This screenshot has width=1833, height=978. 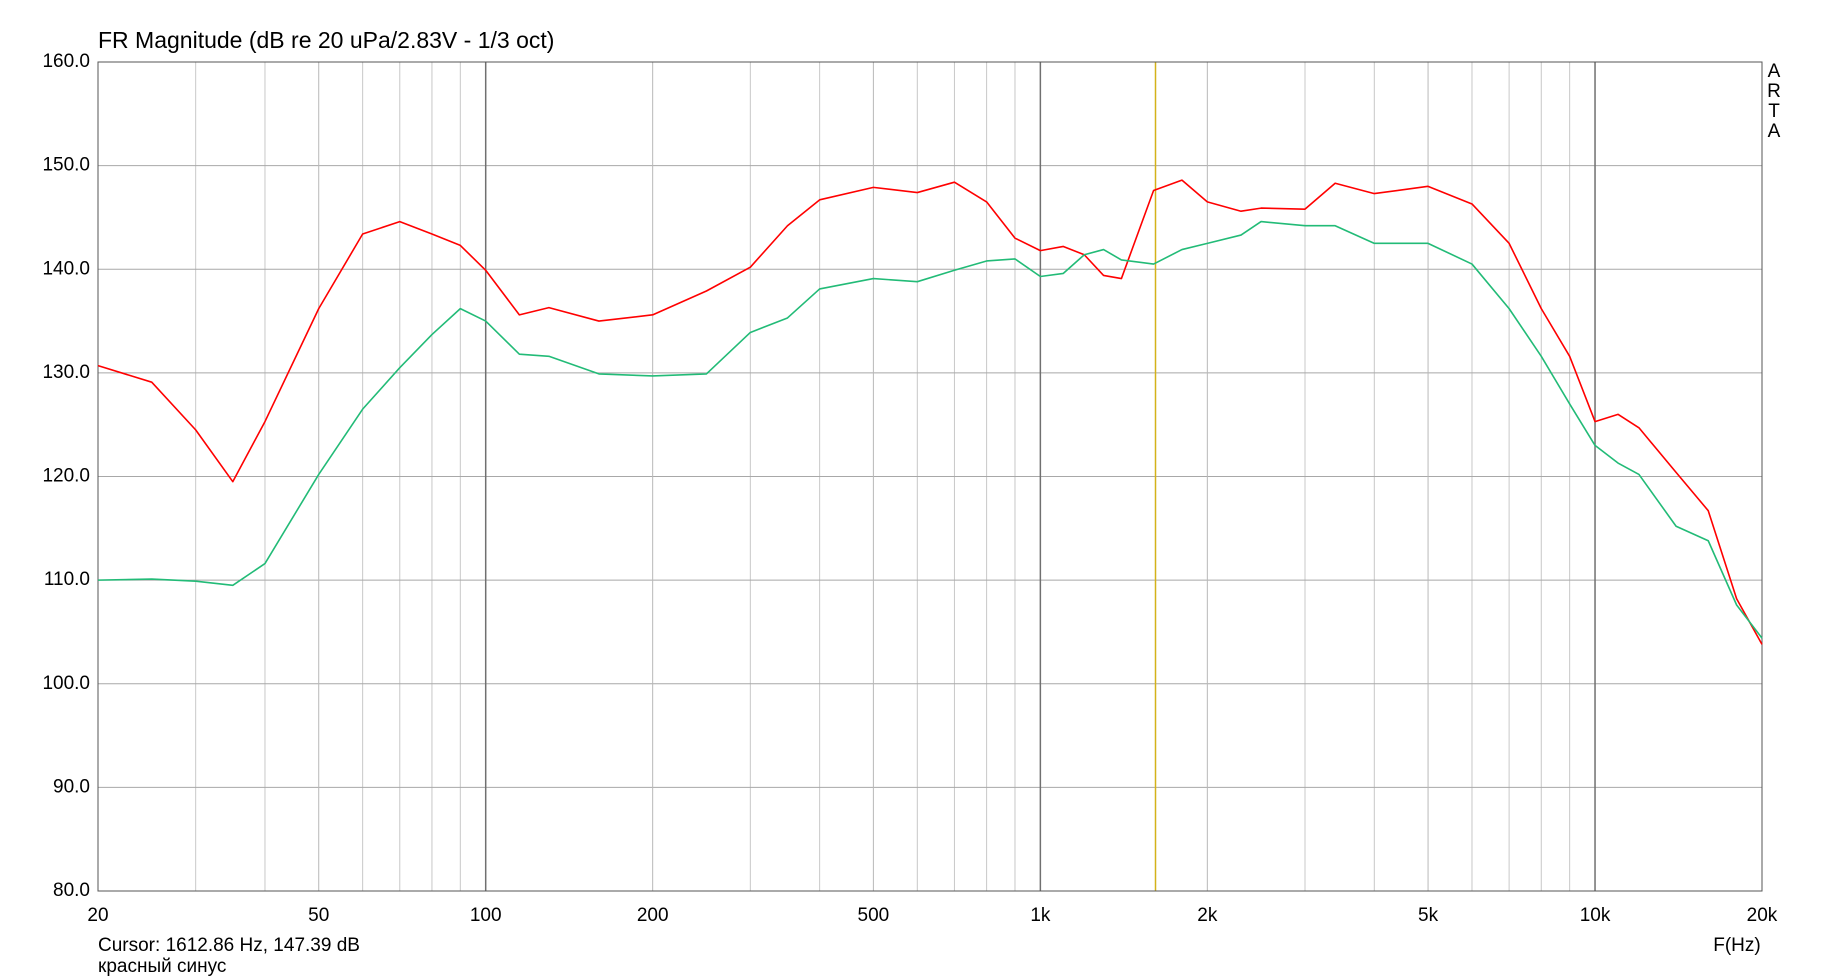 What do you see at coordinates (66, 683) in the screenshot?
I see `y-tick-label: 100.0` at bounding box center [66, 683].